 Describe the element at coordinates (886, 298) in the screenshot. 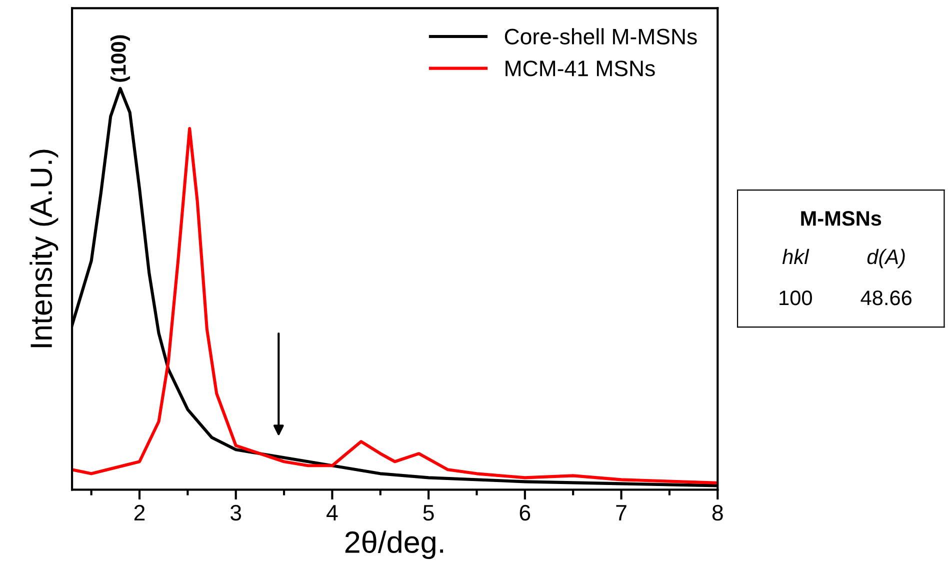

I see `text: 48.66` at that location.